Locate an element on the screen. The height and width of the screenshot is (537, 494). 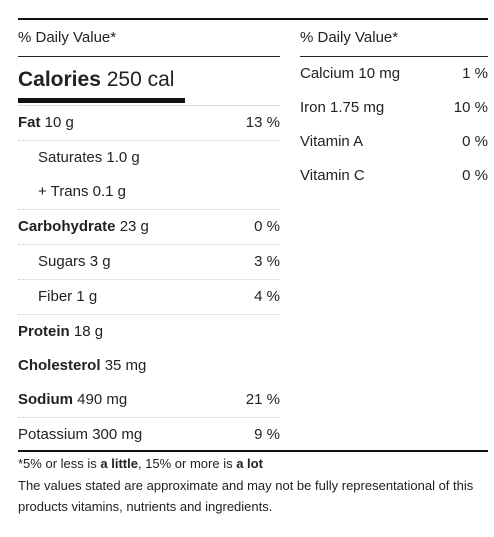
note-text: , 15% or more is is located at coordinates (187, 463).